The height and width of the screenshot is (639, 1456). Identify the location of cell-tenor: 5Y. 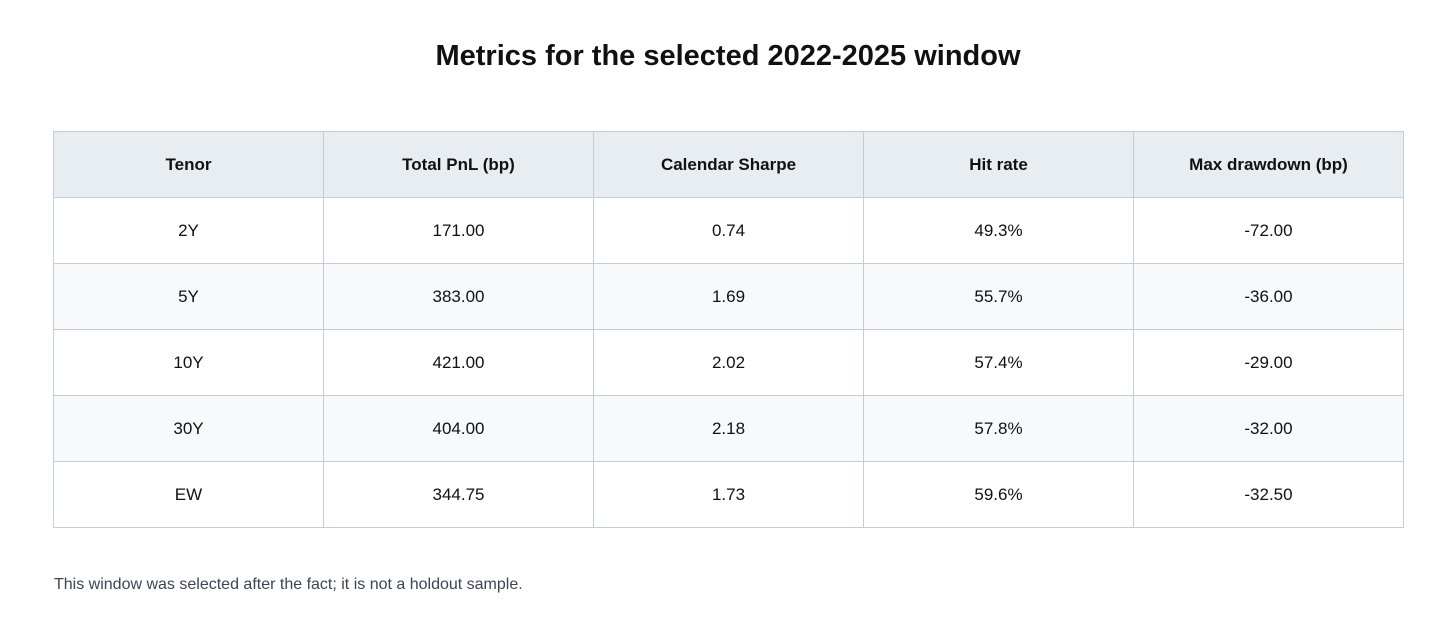
(188, 296).